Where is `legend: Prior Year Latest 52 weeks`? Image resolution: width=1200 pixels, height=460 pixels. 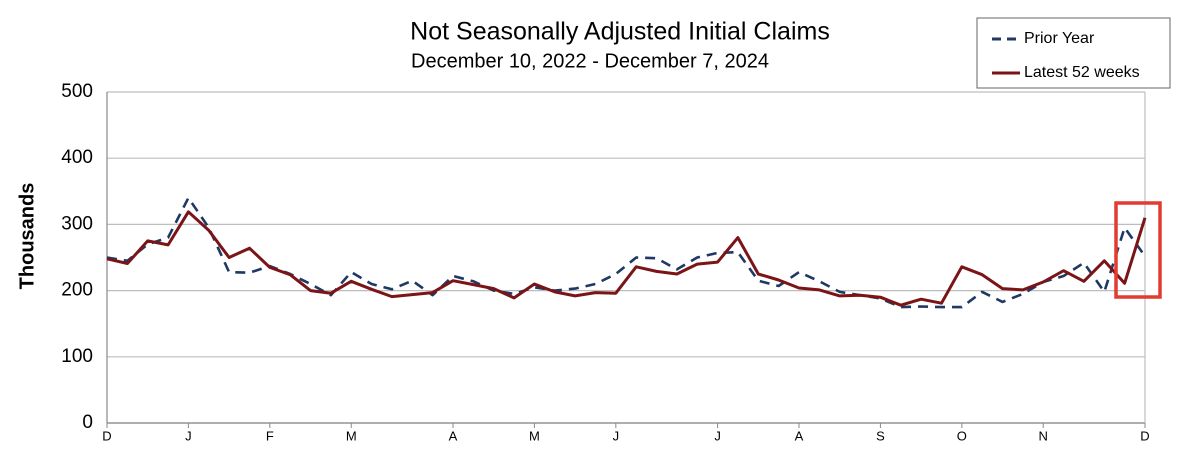 legend: Prior Year Latest 52 weeks is located at coordinates (1073, 53).